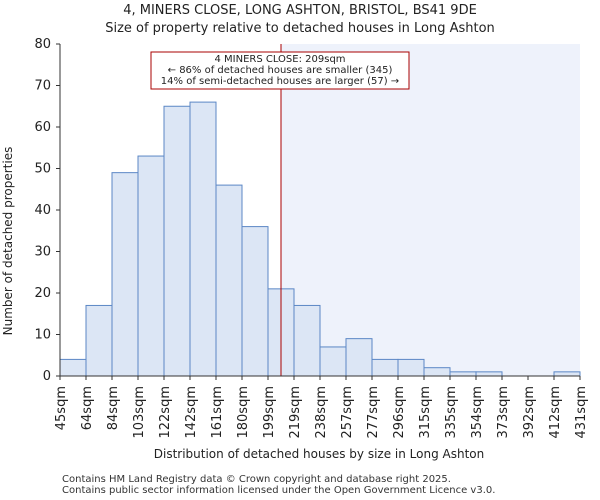  What do you see at coordinates (113, 408) in the screenshot?
I see `x-tick-label-84sqm: 84sqm` at bounding box center [113, 408].